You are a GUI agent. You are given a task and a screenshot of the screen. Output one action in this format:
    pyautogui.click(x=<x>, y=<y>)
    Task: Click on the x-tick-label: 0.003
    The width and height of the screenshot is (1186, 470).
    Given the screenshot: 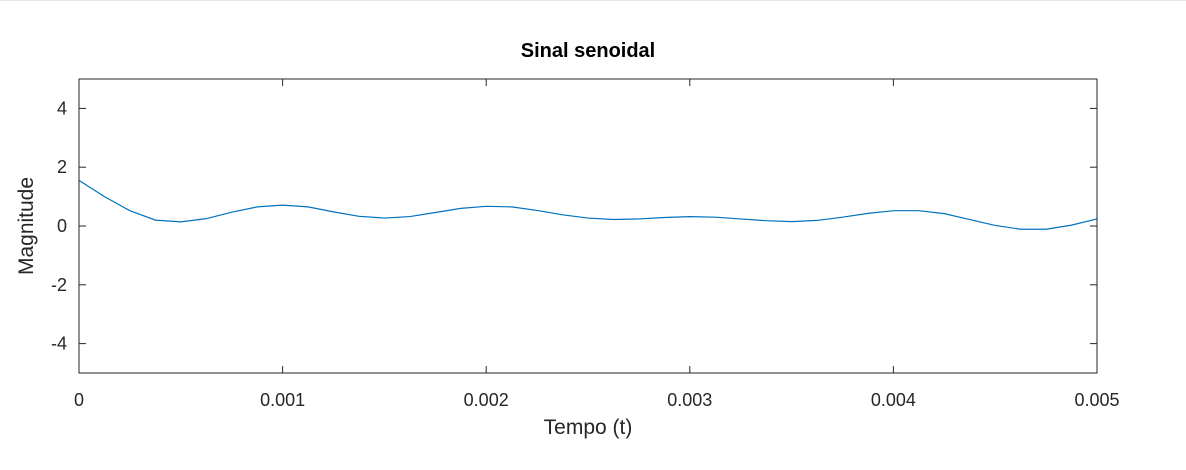 What is the action you would take?
    pyautogui.click(x=689, y=400)
    